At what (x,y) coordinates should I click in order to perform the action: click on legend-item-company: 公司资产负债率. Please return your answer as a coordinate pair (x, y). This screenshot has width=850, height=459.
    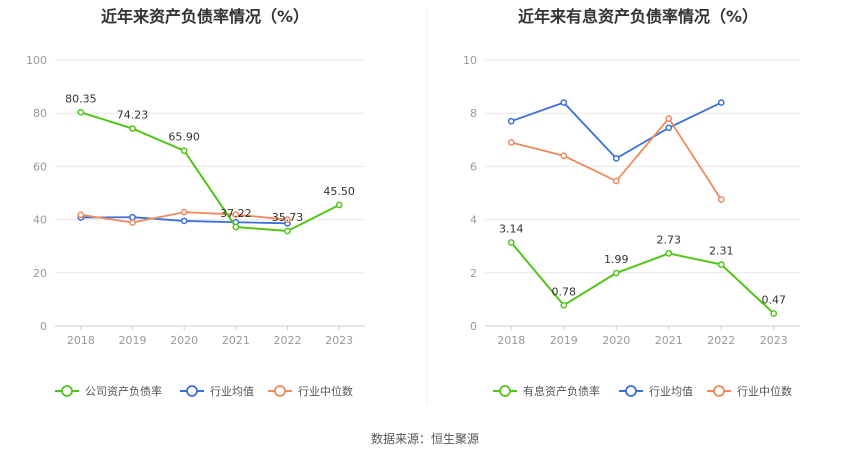
    Looking at the image, I should click on (108, 391).